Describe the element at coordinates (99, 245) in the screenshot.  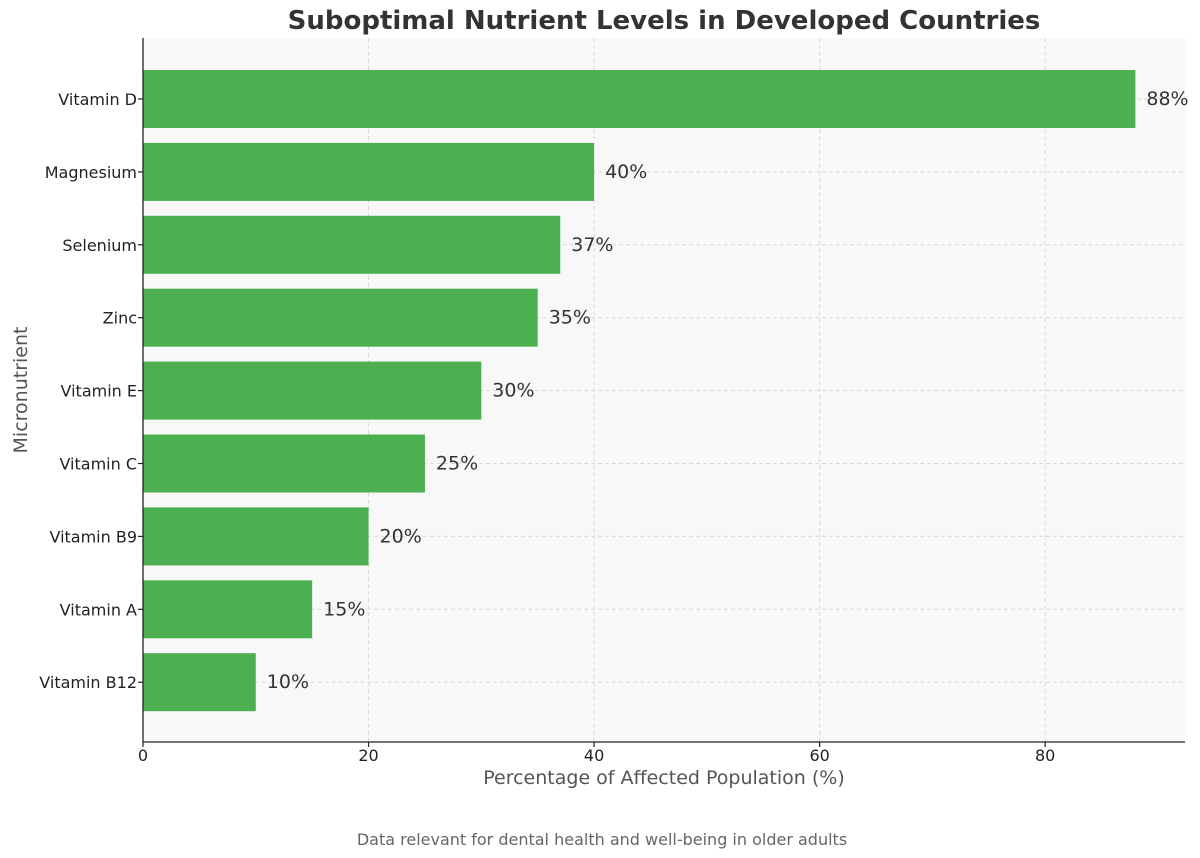
I see `y-tick-label: Selenium` at that location.